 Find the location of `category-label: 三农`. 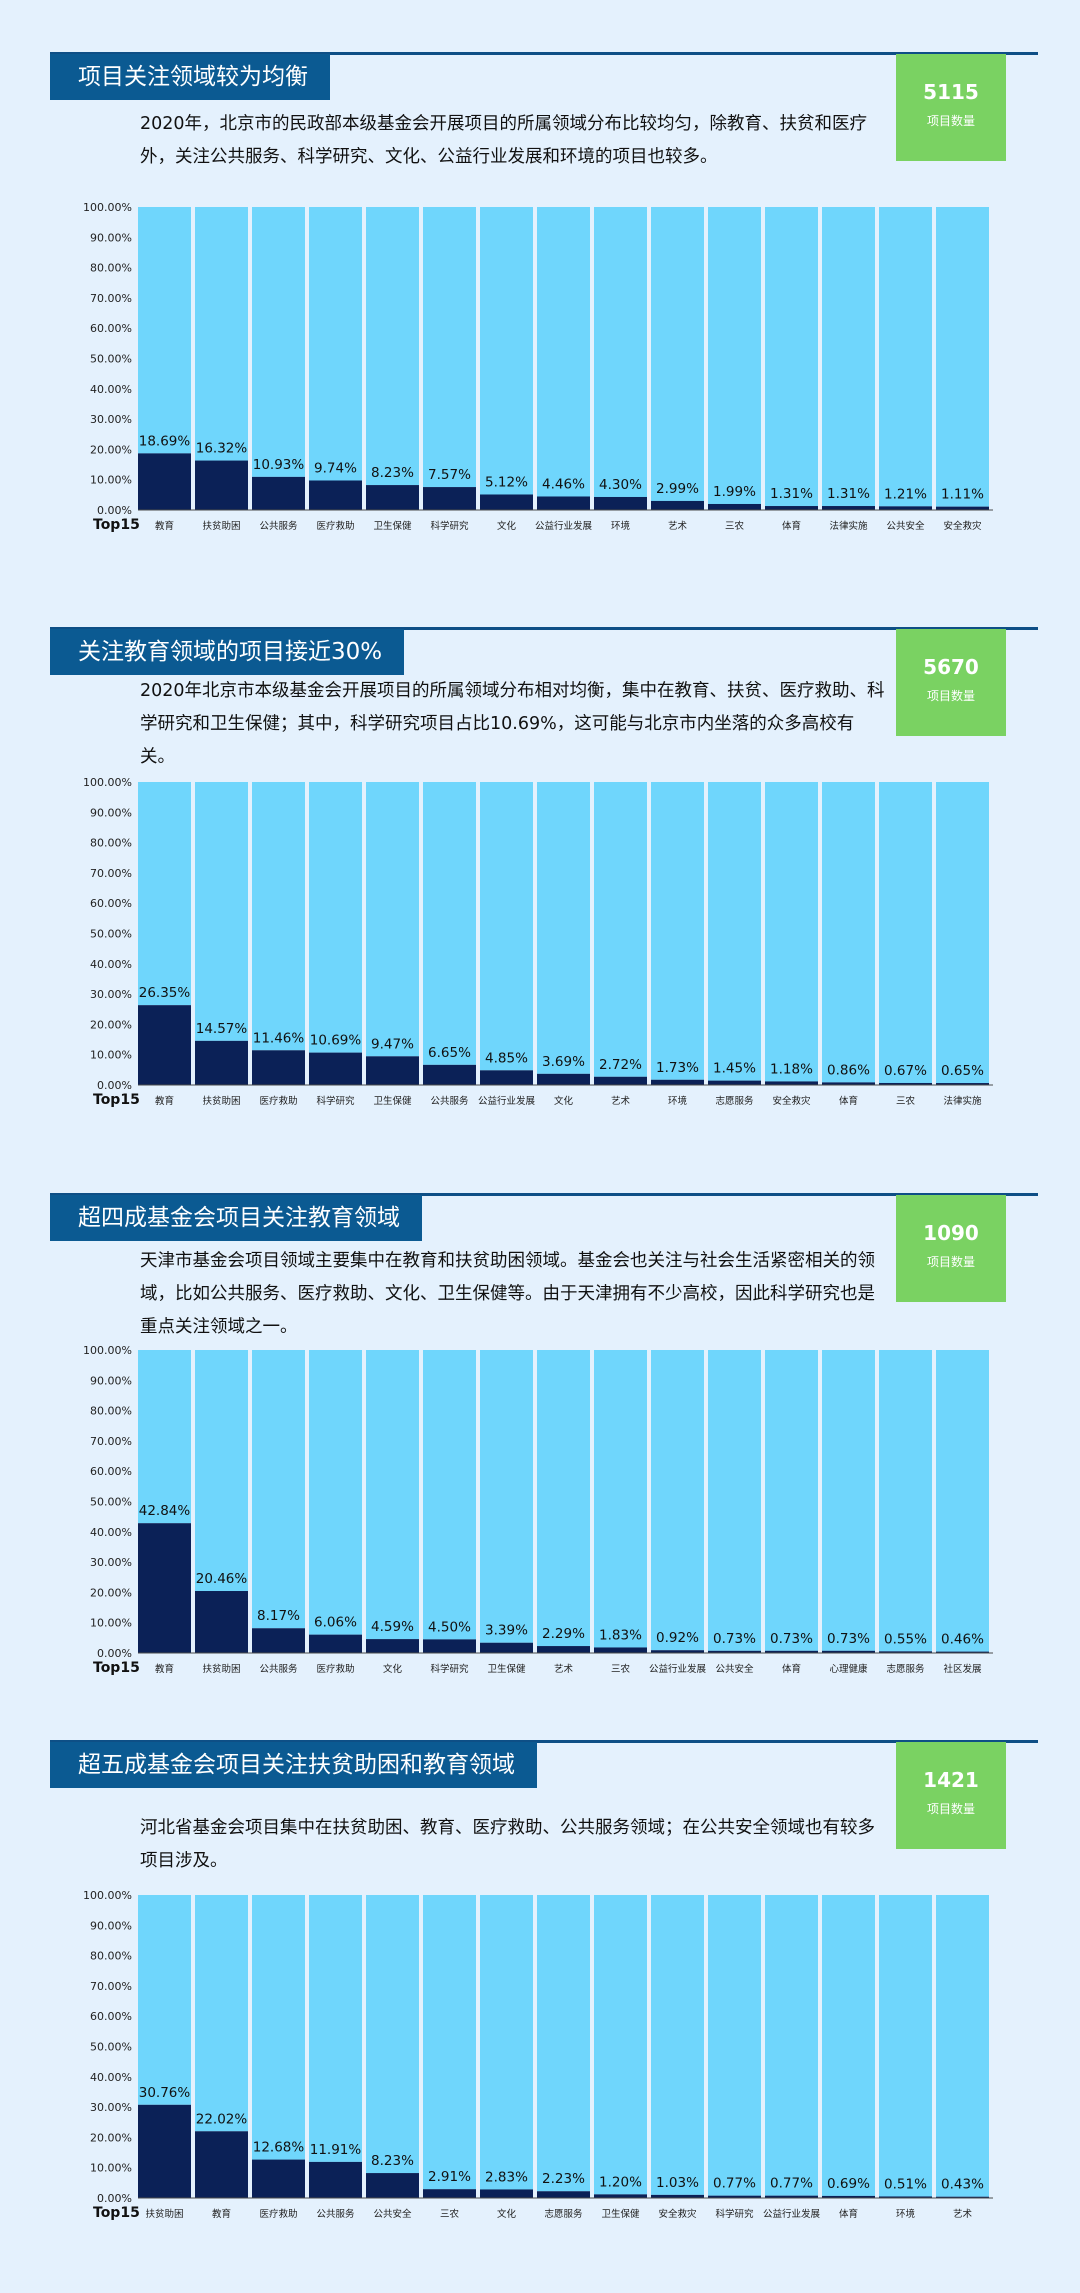

category-label: 三农 is located at coordinates (621, 1669).